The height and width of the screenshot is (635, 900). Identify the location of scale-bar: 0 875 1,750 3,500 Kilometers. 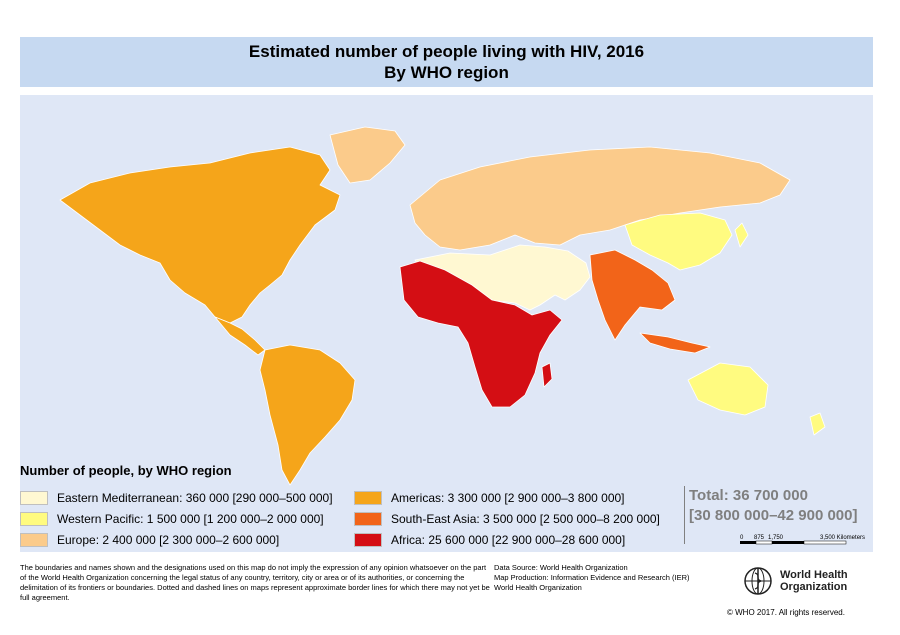
(805, 541).